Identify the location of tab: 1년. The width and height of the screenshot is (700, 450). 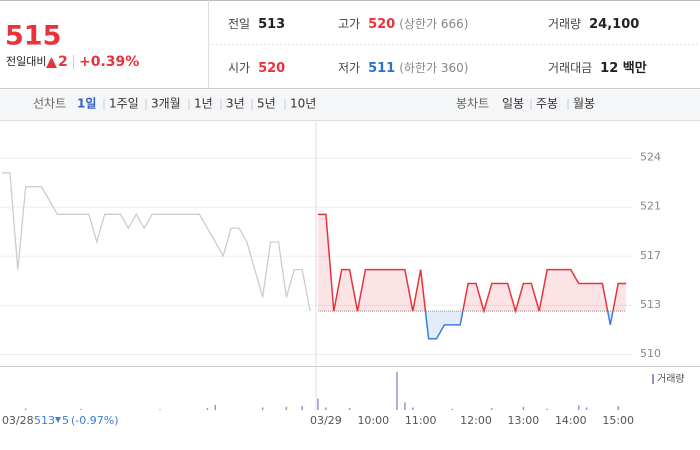
(203, 104).